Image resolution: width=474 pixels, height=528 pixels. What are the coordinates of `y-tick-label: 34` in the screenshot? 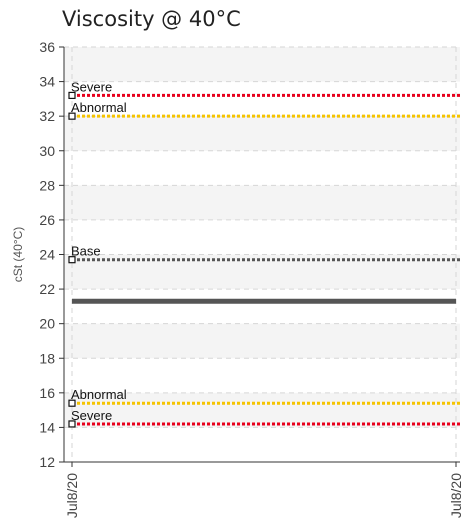 It's located at (47, 82).